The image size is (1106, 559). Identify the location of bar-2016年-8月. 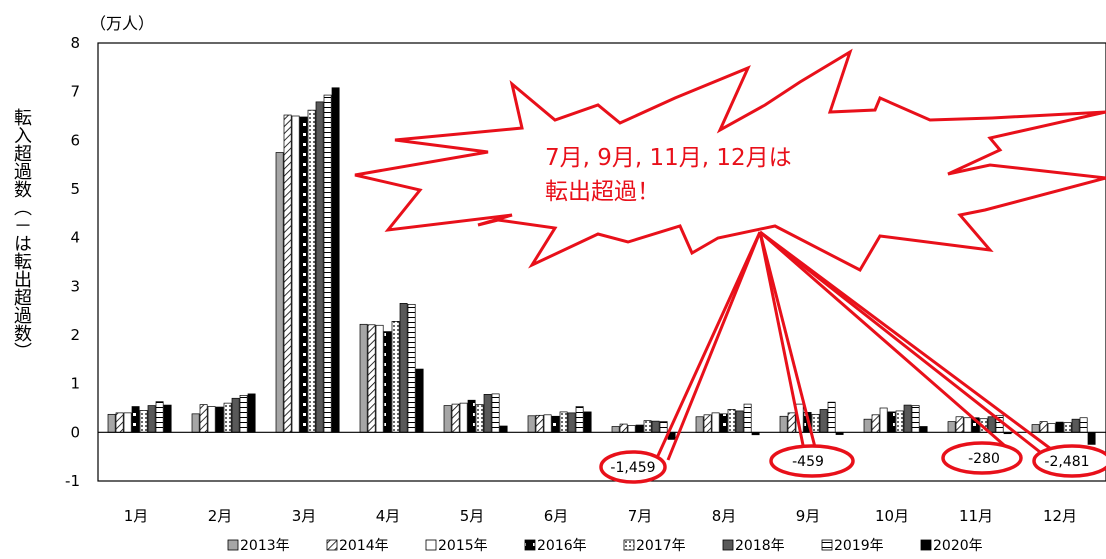
(723, 423).